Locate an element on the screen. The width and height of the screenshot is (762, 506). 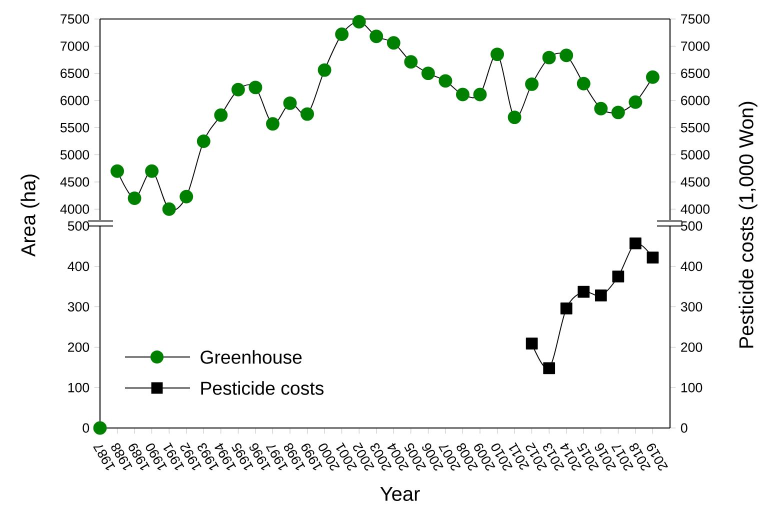
y-tick-label: 6000 is located at coordinates (75, 101).